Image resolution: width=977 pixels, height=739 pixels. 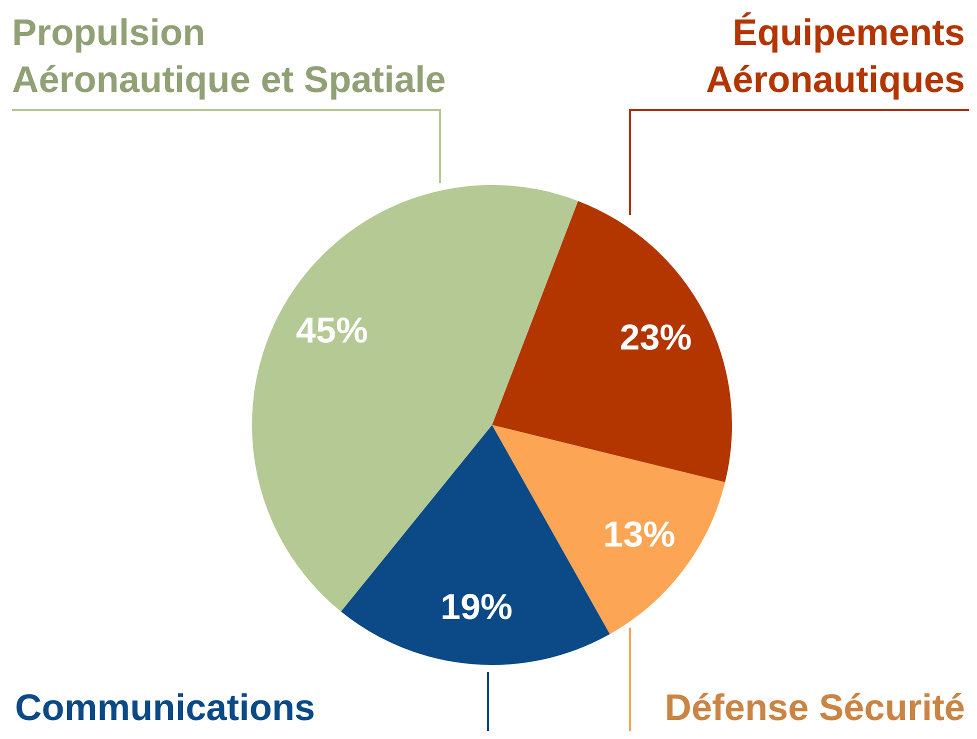 I want to click on slice-label: Équipements Aéronautiques, so click(x=835, y=56).